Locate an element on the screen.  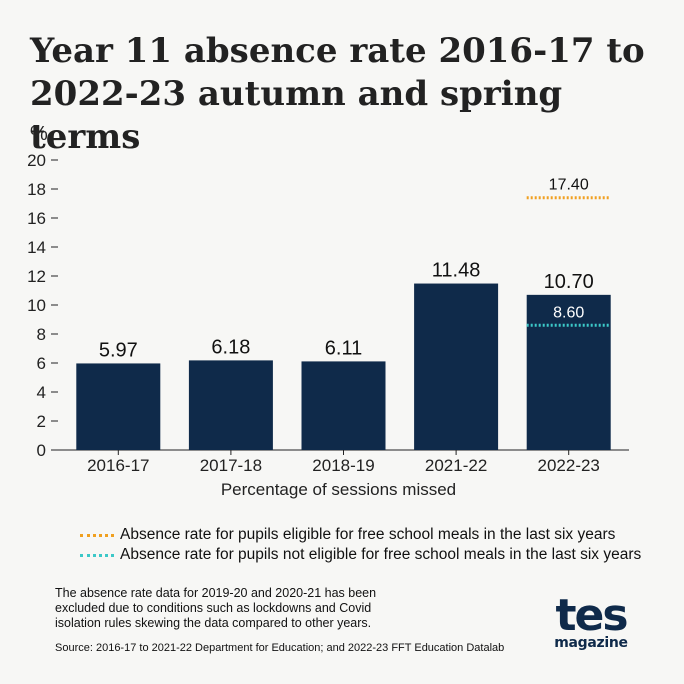
tes-magazine-logo: tes magazine is located at coordinates (591, 620).